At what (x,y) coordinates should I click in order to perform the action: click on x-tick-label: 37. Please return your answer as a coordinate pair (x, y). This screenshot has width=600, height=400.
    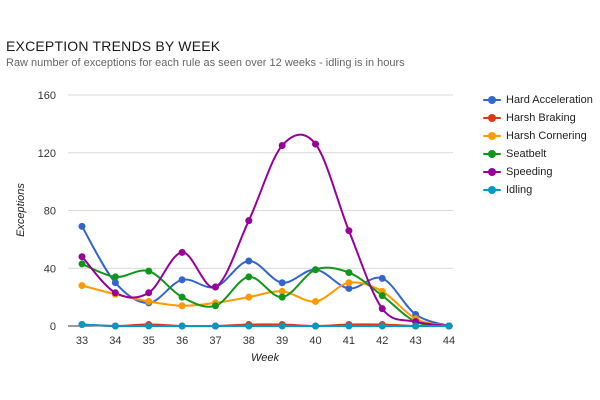
    Looking at the image, I should click on (215, 341).